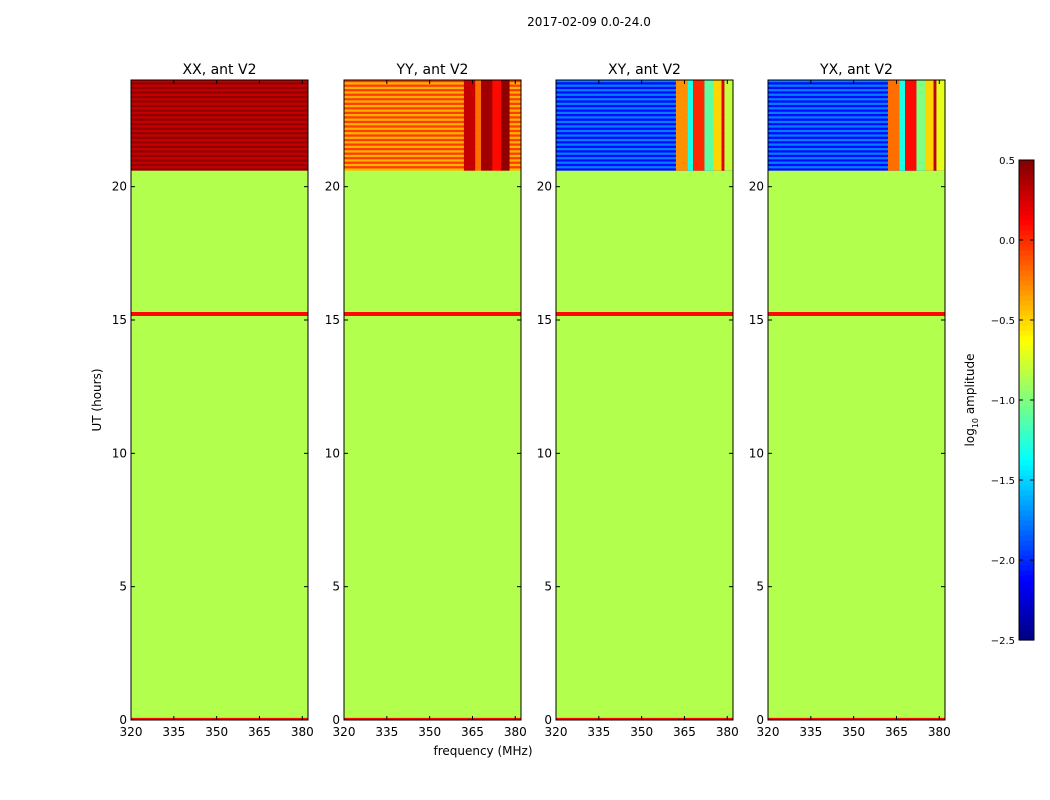  I want to click on panel-1-frame, so click(219, 400).